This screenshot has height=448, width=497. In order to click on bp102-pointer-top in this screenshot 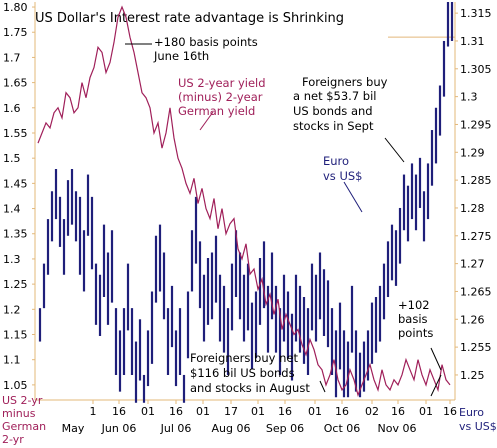, I will do `click(436, 359)`.